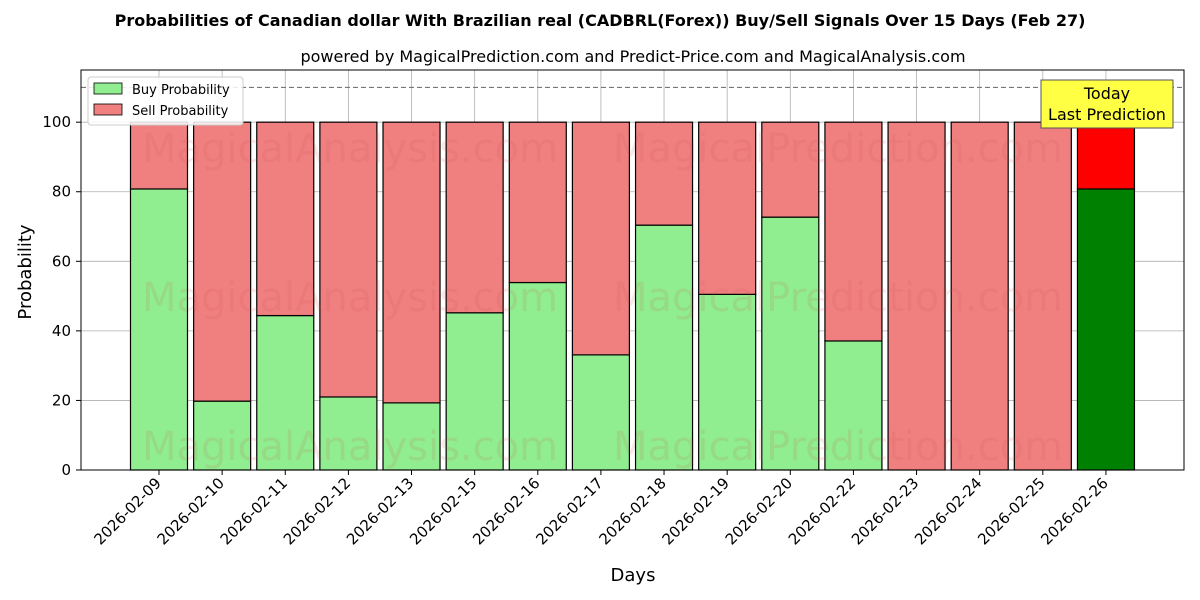  I want to click on x-tick-label: 2026-02-13, so click(380, 511).